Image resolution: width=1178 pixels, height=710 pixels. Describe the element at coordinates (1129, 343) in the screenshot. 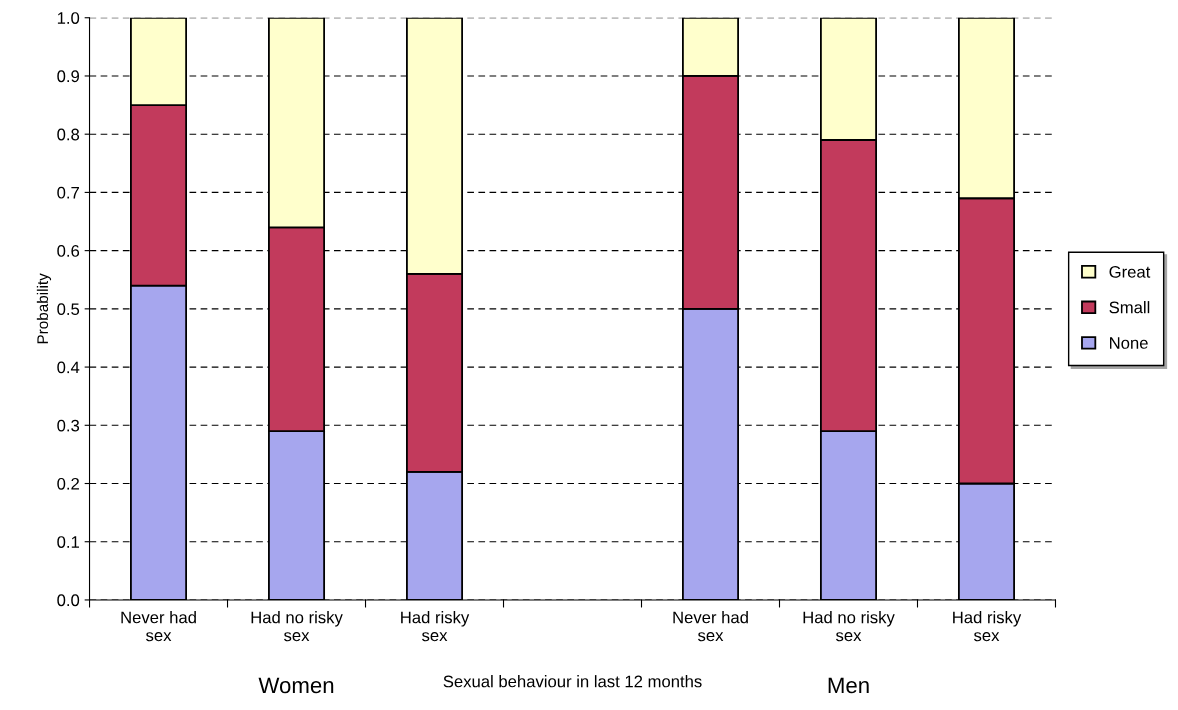

I see `legend-label: None` at that location.